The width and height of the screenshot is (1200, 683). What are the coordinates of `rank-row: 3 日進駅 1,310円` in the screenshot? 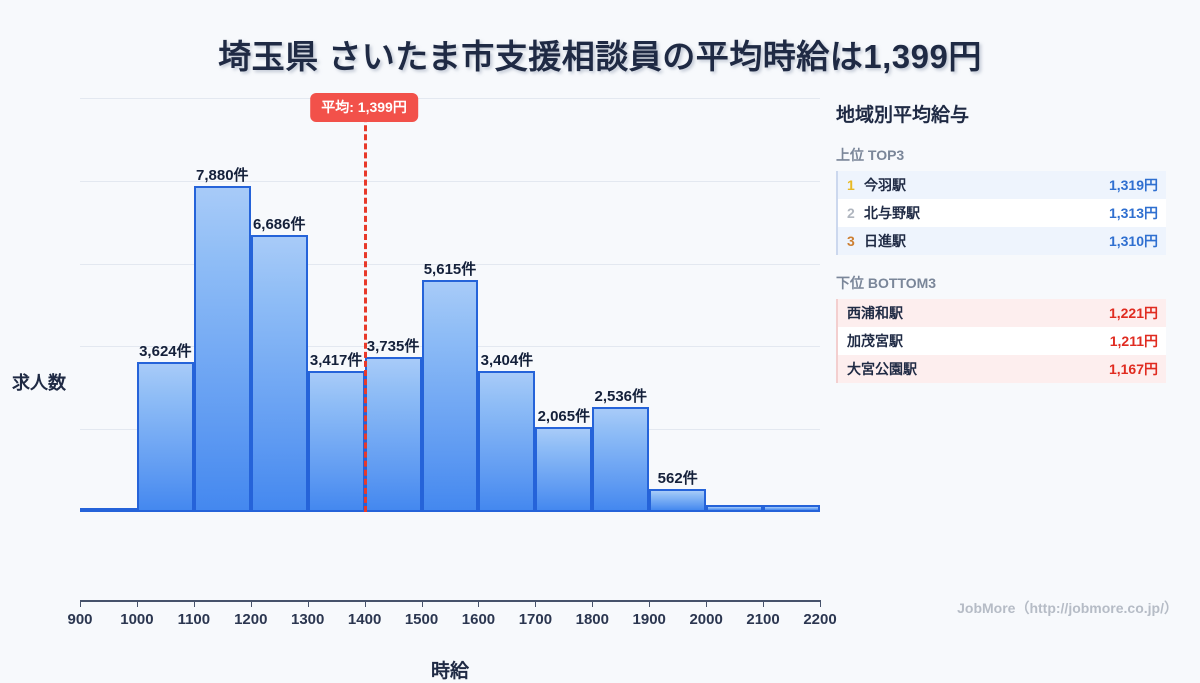 It's located at (1002, 241).